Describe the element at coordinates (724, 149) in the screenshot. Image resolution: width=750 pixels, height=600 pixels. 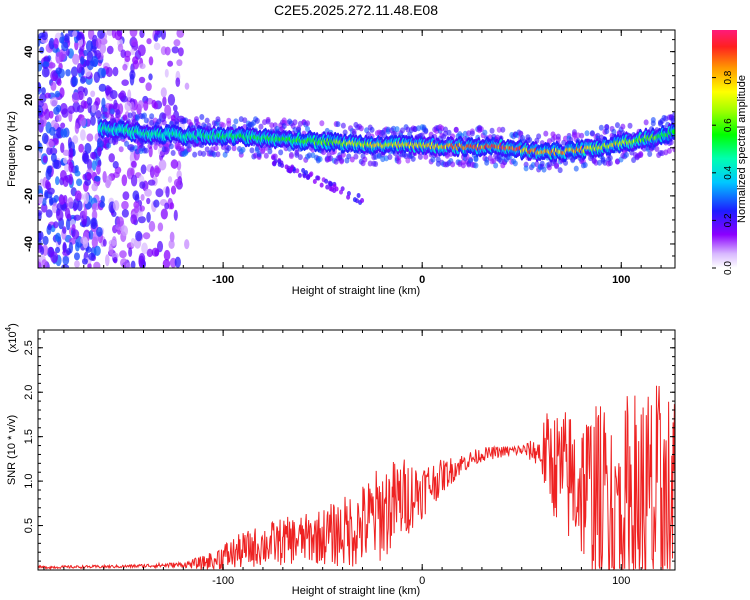
I see `colorbar-gradient` at that location.